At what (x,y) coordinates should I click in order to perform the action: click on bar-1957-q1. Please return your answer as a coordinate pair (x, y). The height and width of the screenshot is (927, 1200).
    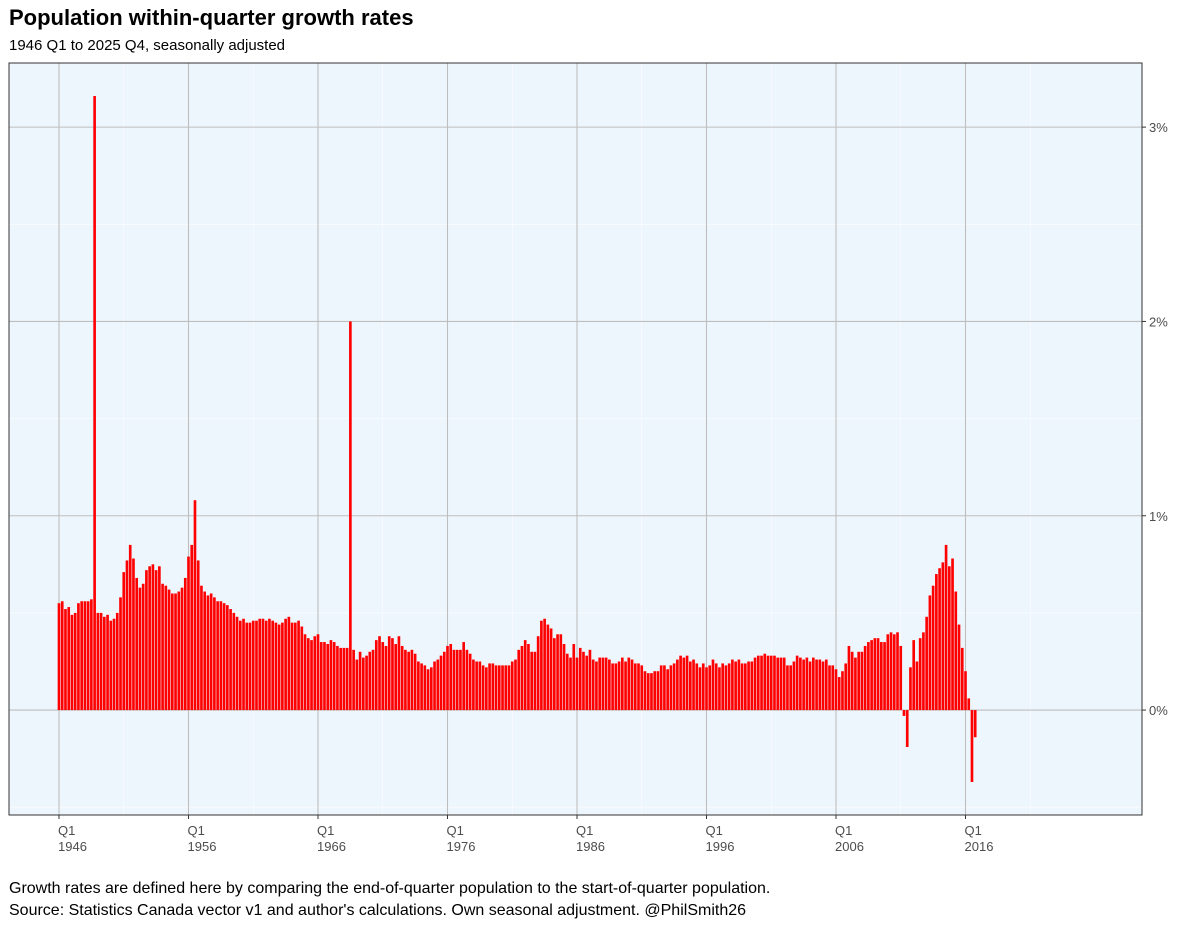
    Looking at the image, I should click on (201, 648).